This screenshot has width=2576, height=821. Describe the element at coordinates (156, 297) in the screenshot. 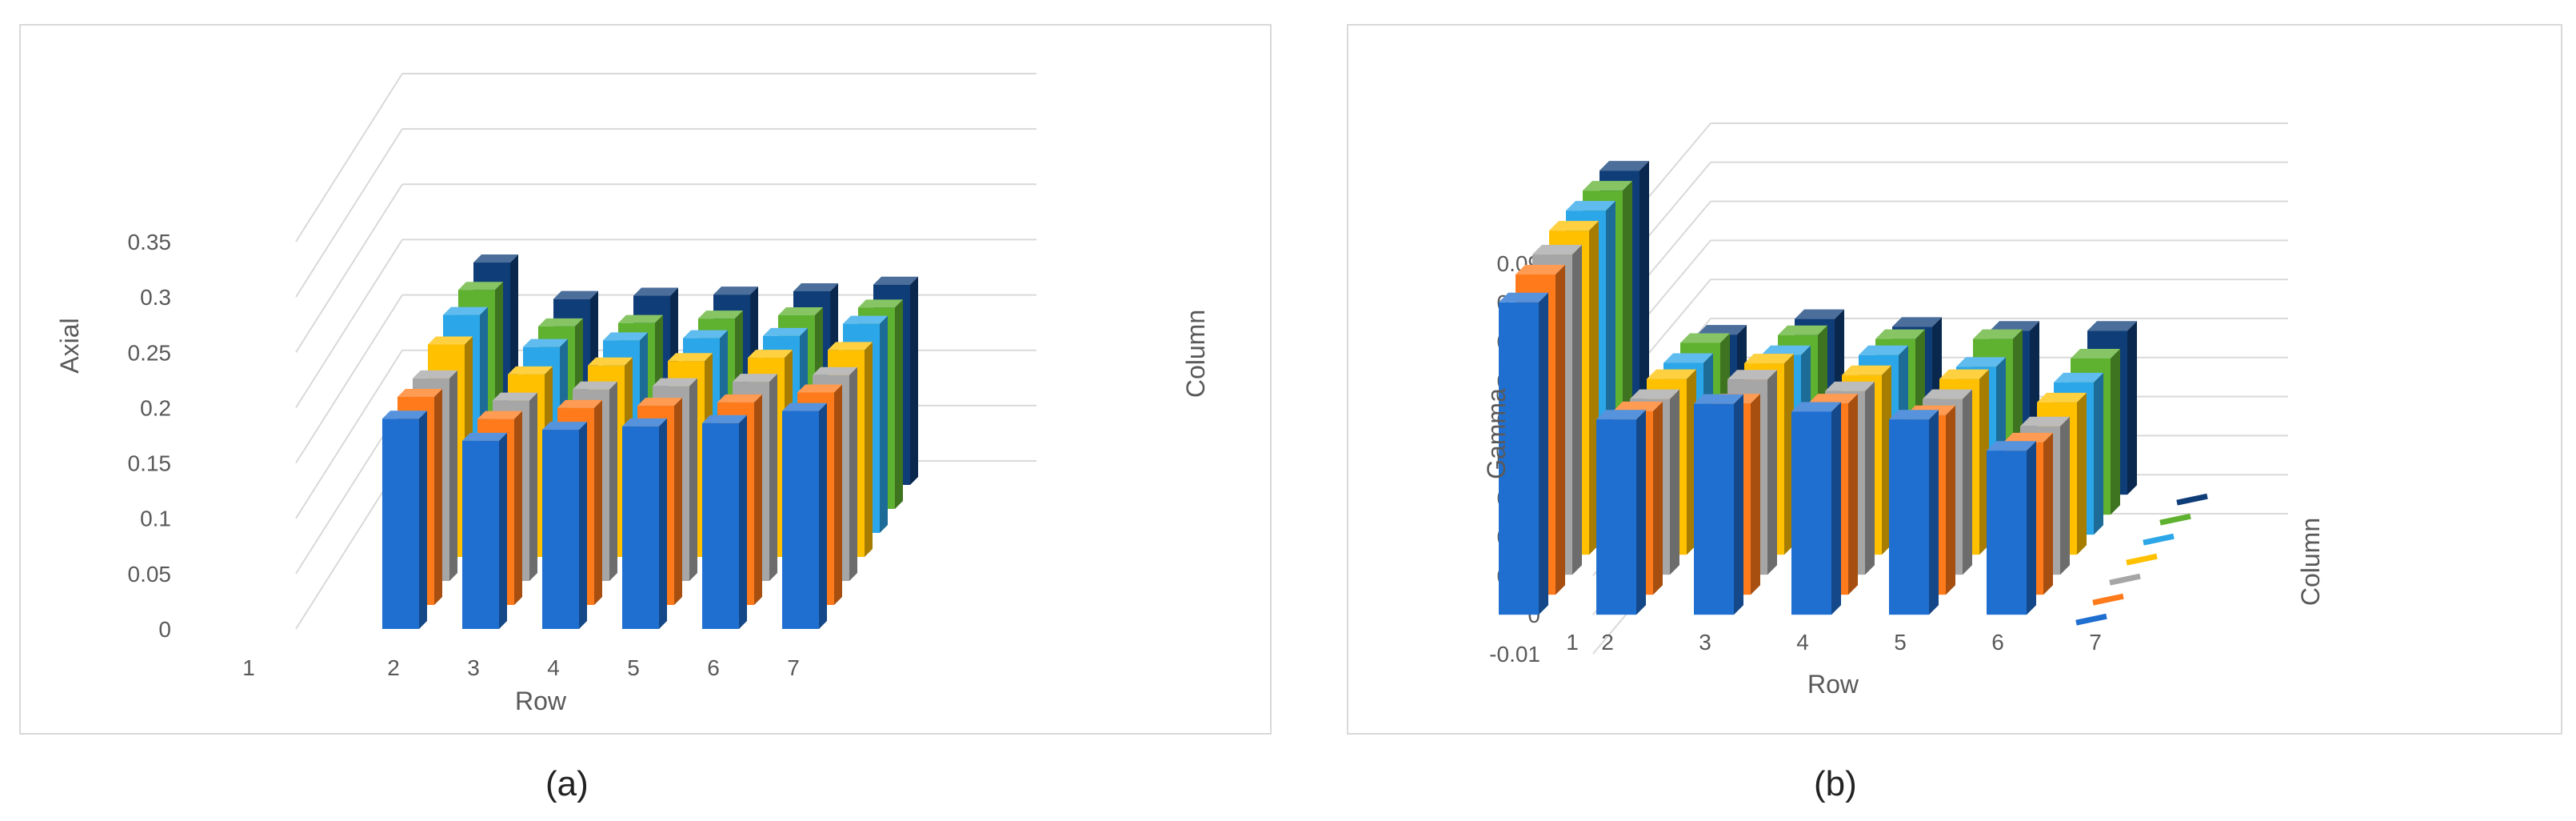

I see `y-tick-label: 0.3` at that location.